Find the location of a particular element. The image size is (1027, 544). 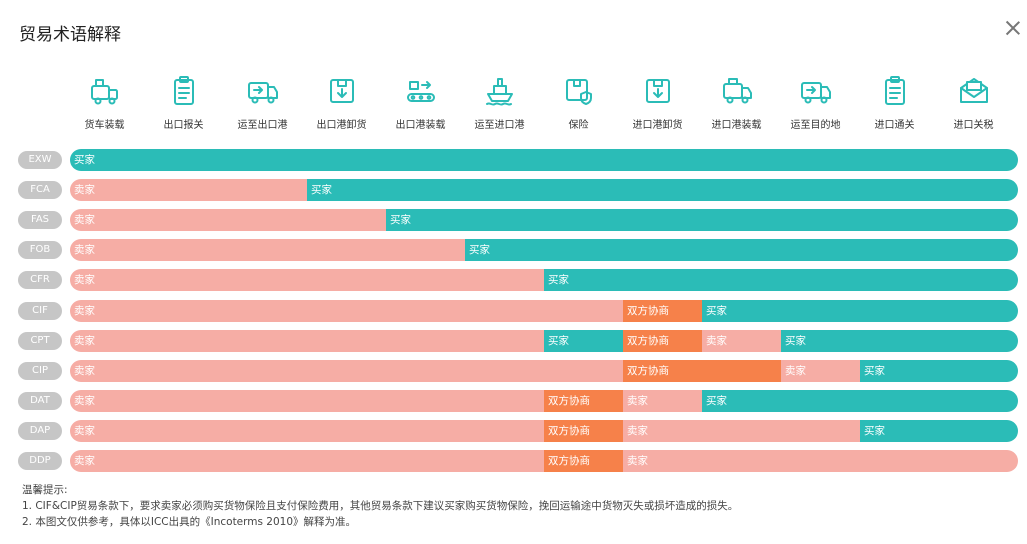

term-row-cpt: CPT 卖家 买家 双方协商 卖家 买家 is located at coordinates (513, 341).